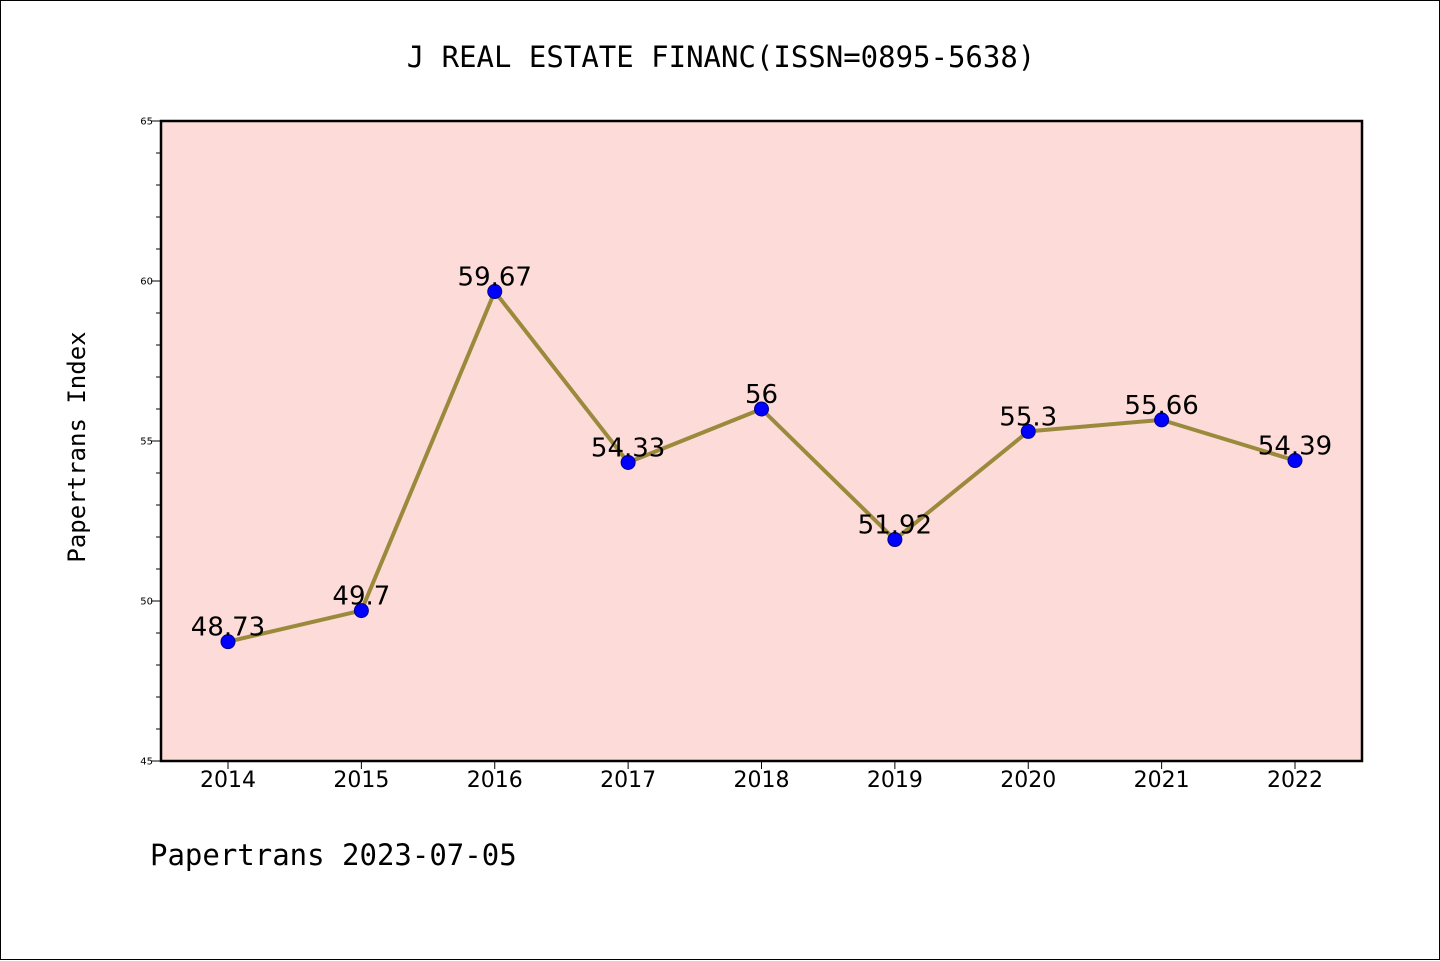  Describe the element at coordinates (895, 526) in the screenshot. I see `data-label: 51.92` at that location.